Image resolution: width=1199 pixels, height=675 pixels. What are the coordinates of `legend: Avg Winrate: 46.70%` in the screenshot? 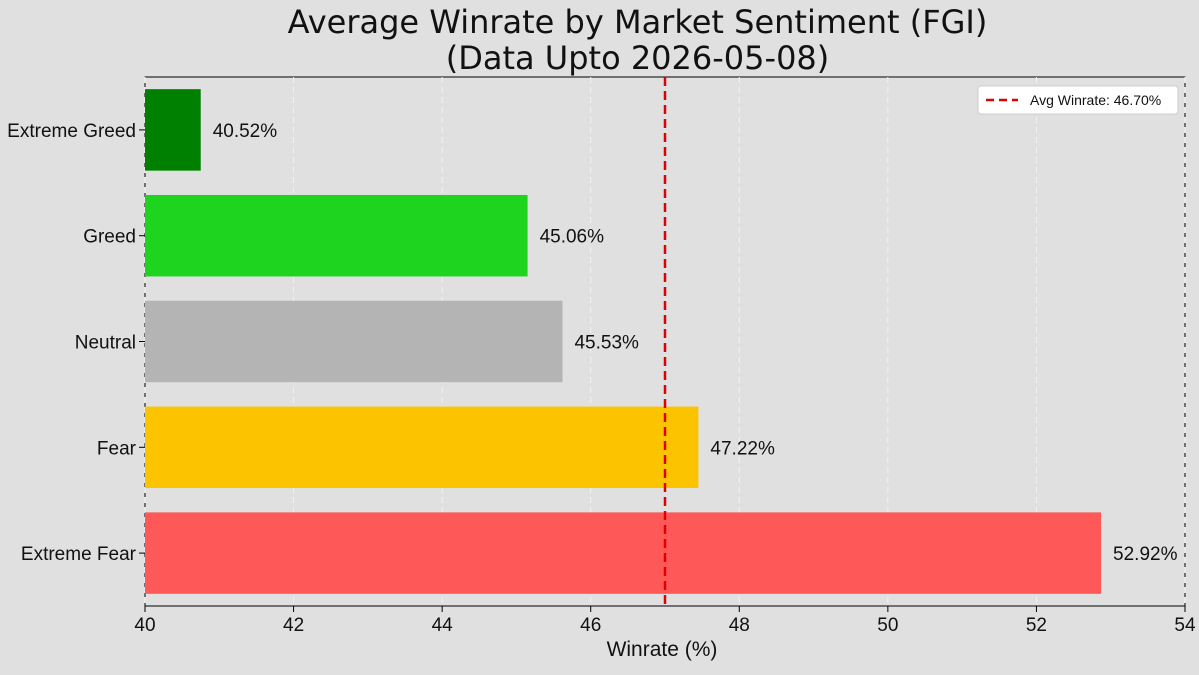 It's located at (1078, 100).